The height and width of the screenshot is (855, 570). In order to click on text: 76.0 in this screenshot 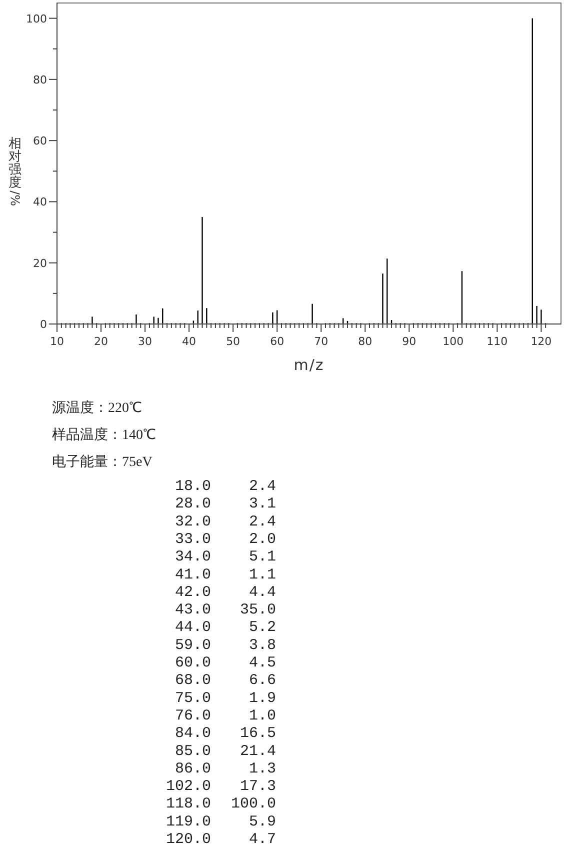, I will do `click(192, 715)`.